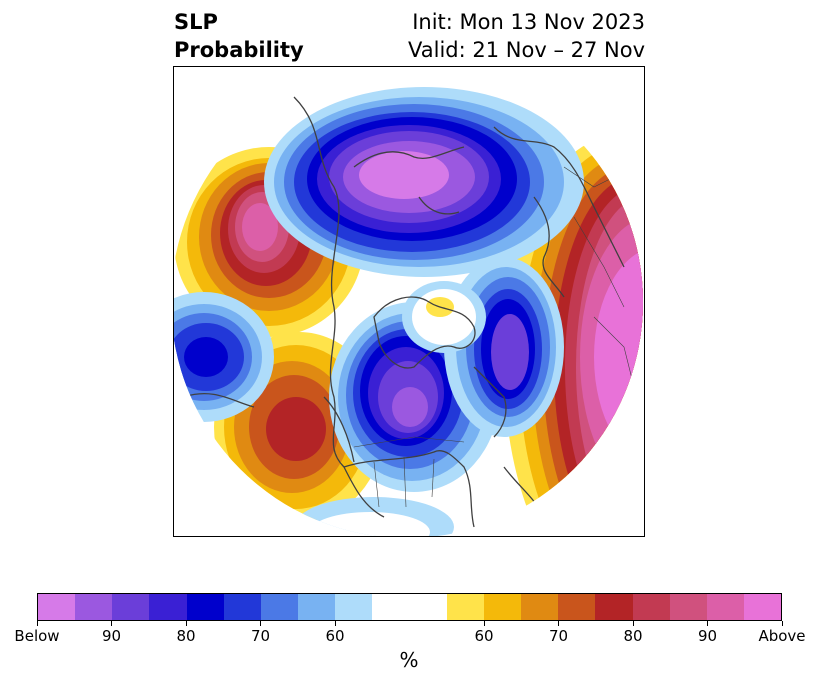 This screenshot has width=819, height=686. Describe the element at coordinates (528, 22) in the screenshot. I see `init-date: Init: Mon 13 Nov 2023` at that location.